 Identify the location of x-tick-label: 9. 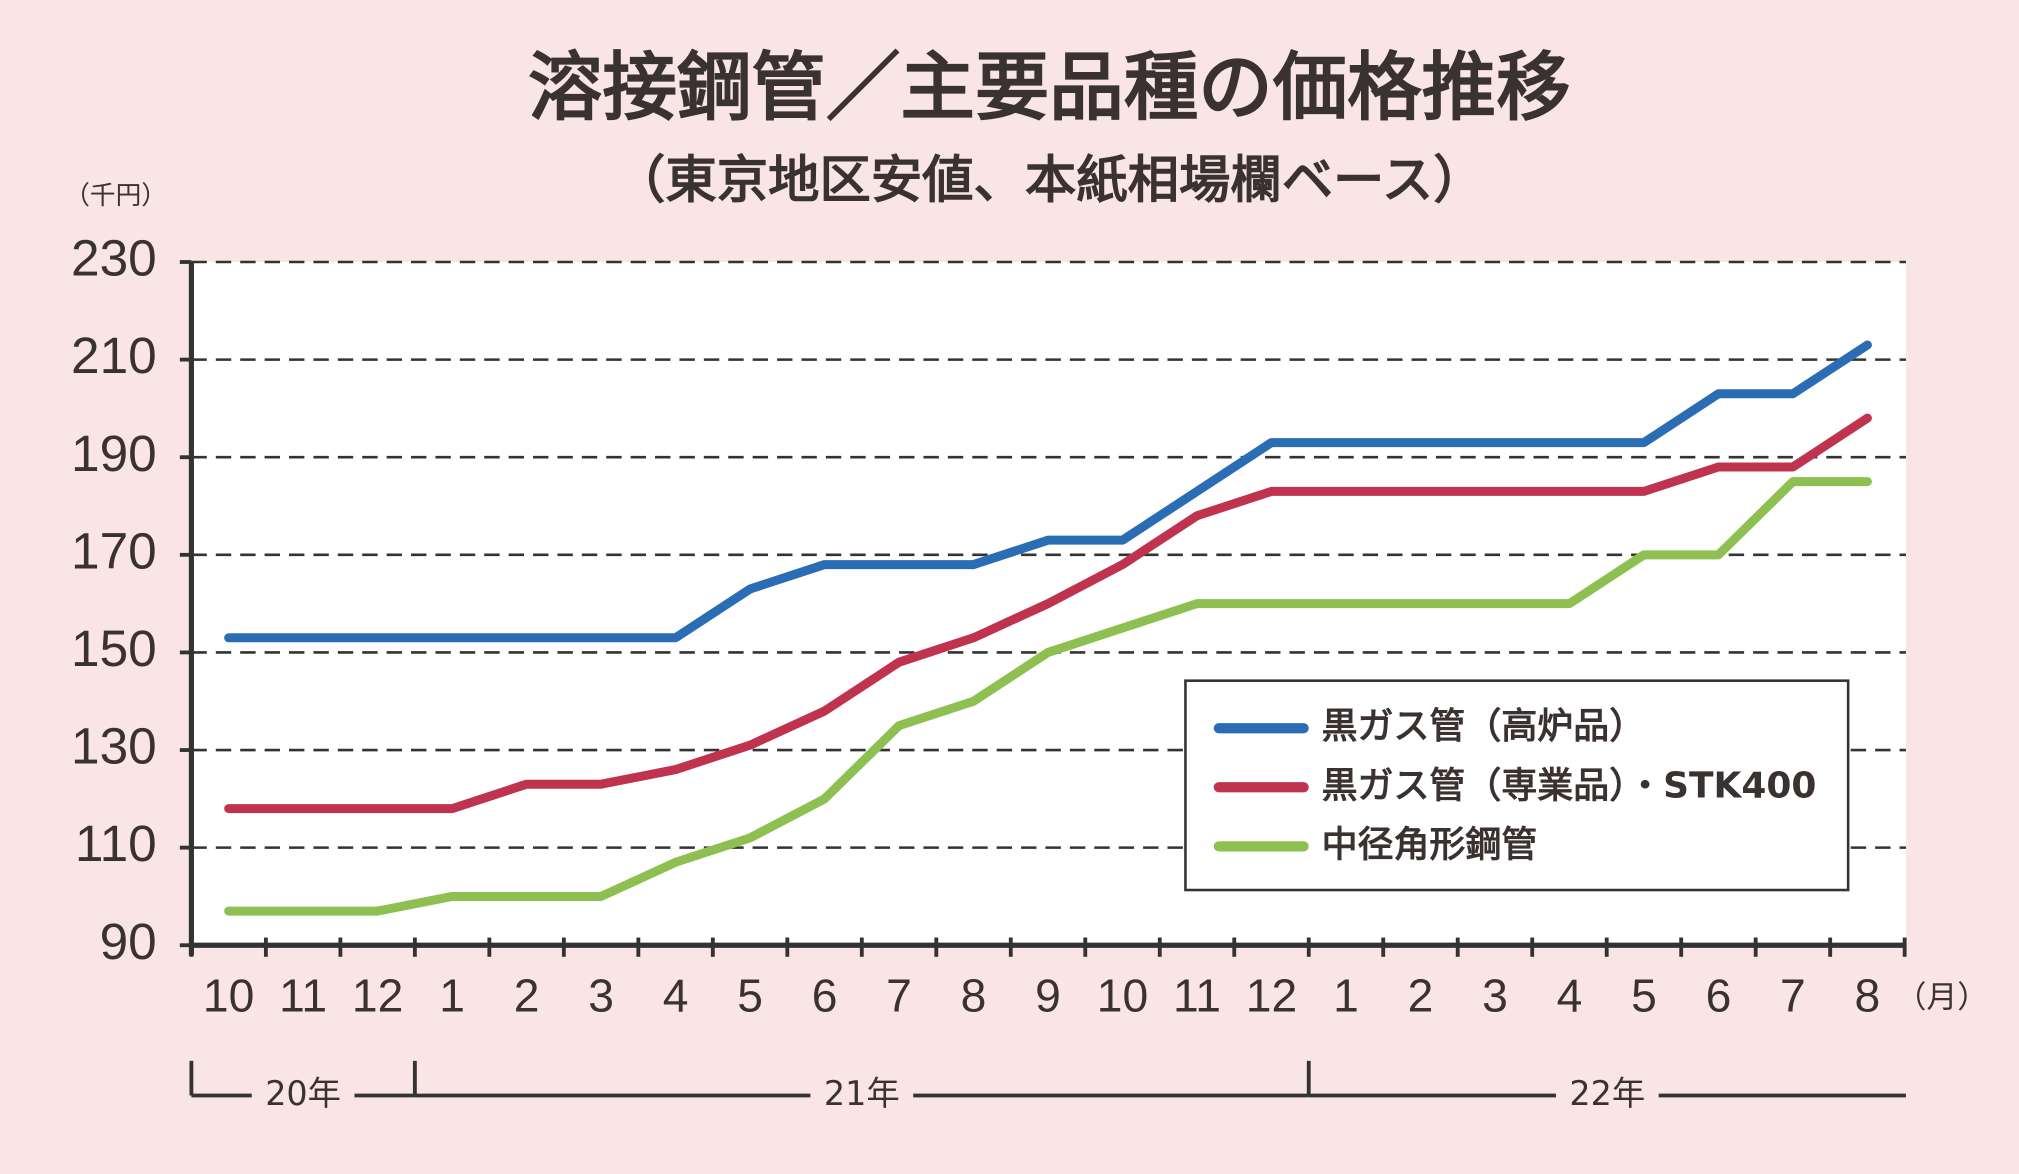
(1048, 995).